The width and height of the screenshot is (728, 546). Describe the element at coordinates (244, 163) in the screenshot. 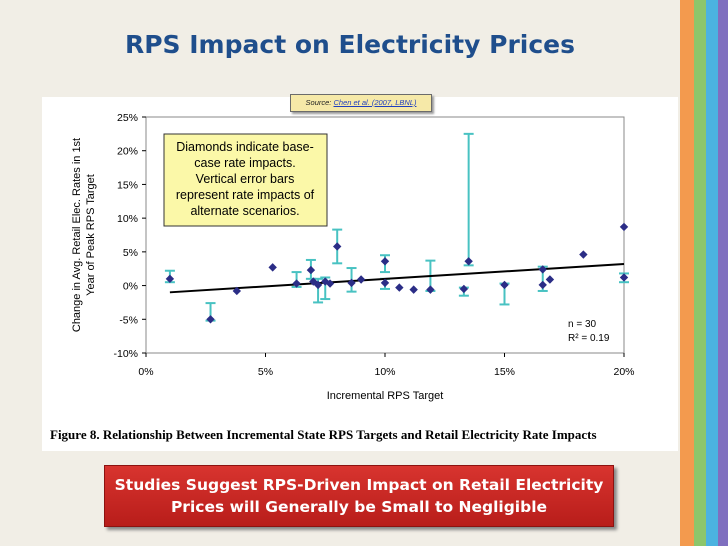

I see `annotation-line-2: case rate impacts.` at that location.